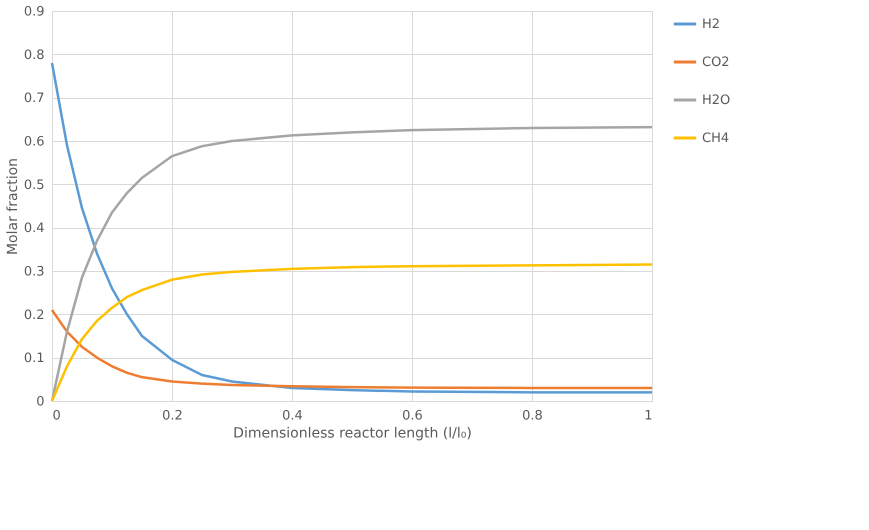  Describe the element at coordinates (34, 228) in the screenshot. I see `y-tick-label: 0.4` at that location.